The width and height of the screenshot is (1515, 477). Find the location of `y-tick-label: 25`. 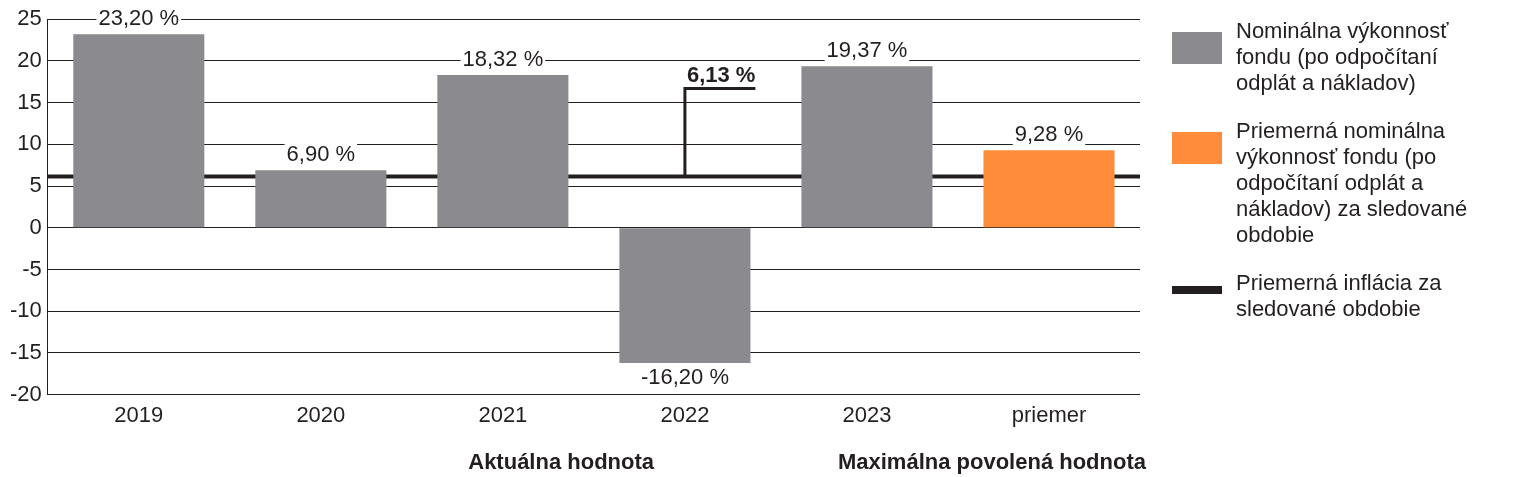

y-tick-label: 25 is located at coordinates (29, 18).